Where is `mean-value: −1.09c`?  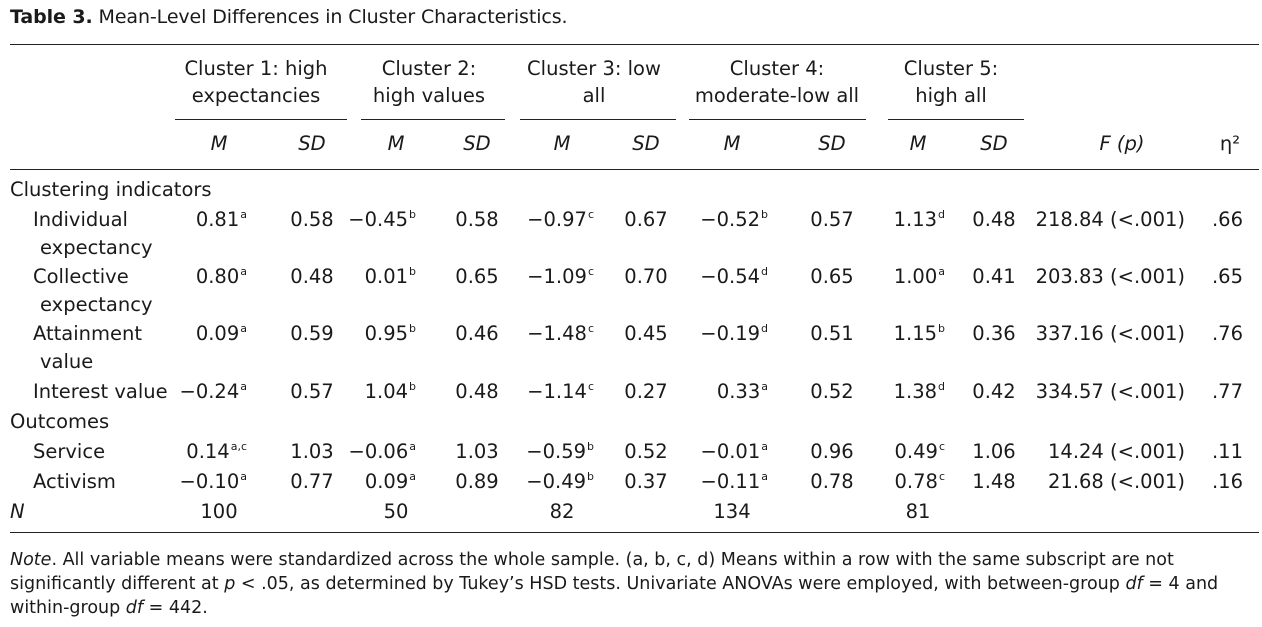
mean-value: −1.09c is located at coordinates (539, 278).